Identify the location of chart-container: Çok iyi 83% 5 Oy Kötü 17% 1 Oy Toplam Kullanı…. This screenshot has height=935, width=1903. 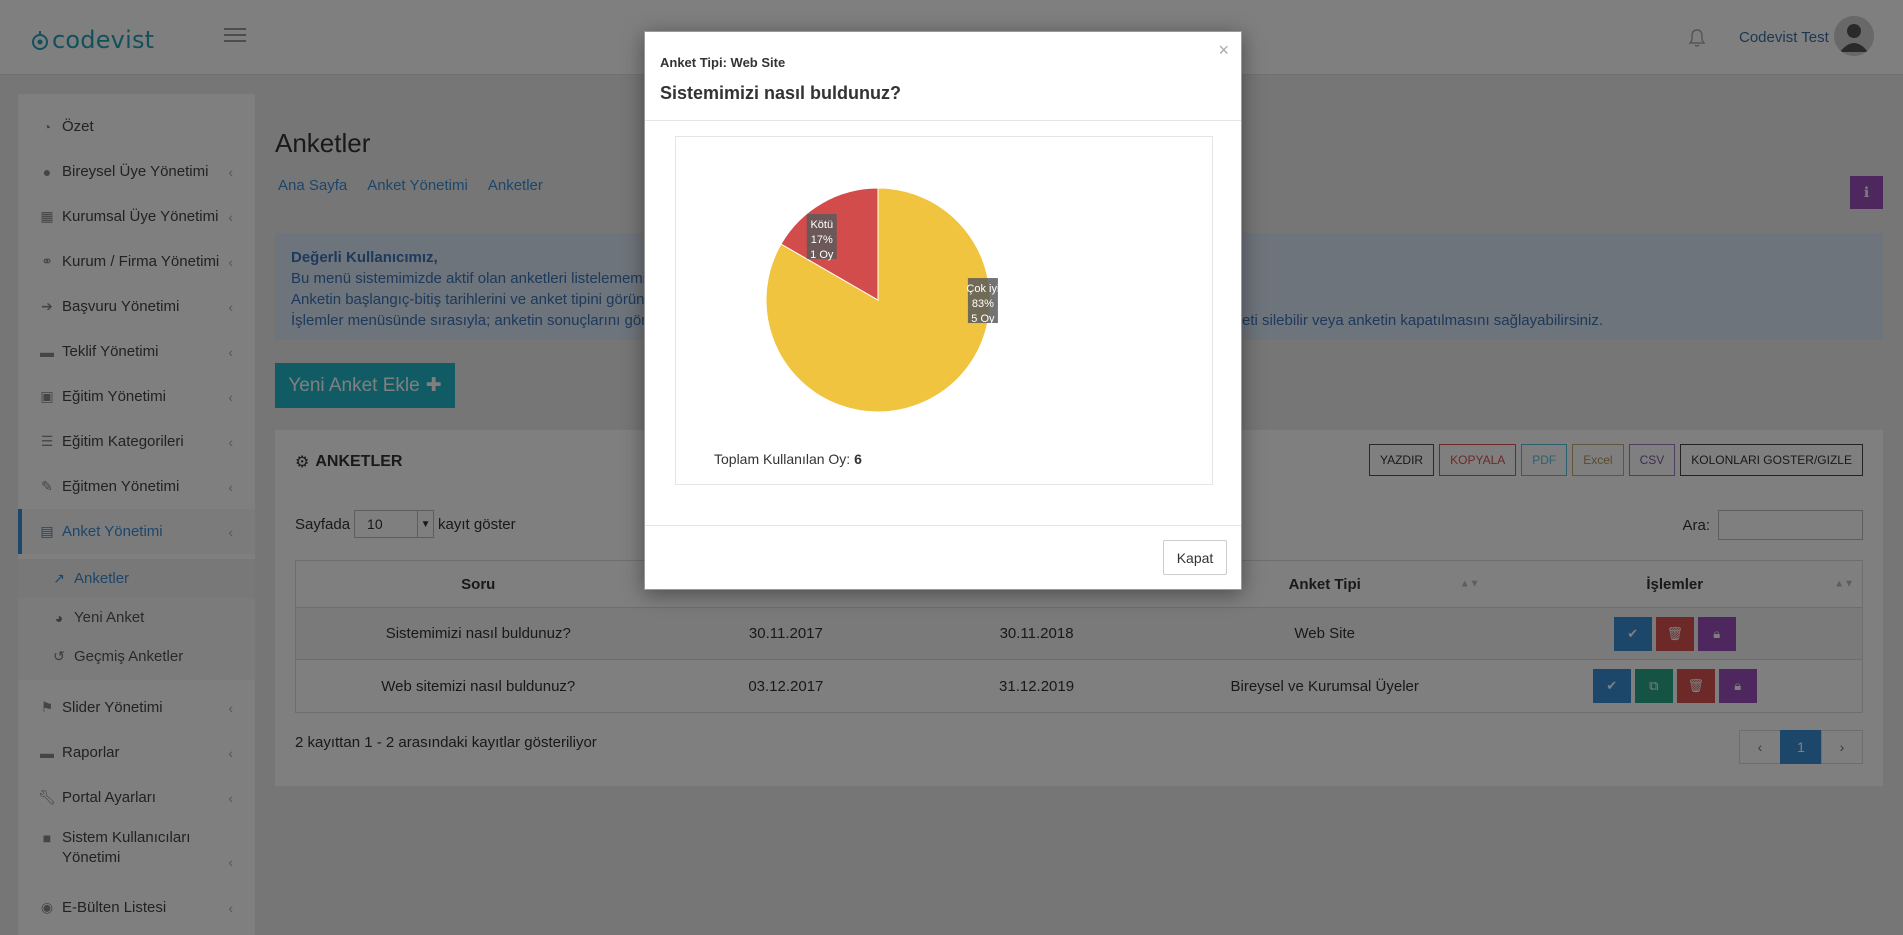
(944, 310).